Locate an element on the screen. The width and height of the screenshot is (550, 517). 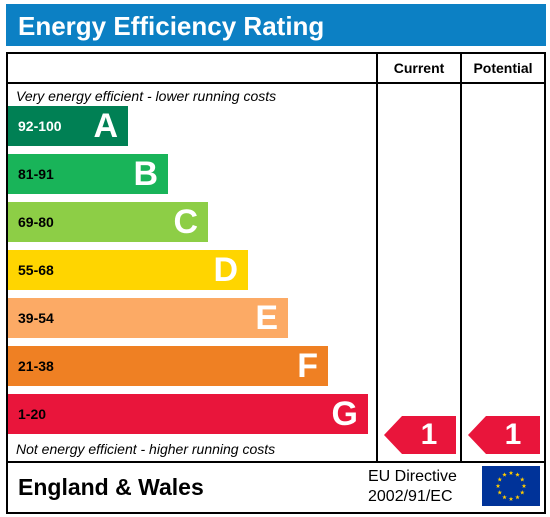
header-bar: Energy Efficiency Rating is located at coordinates (276, 25).